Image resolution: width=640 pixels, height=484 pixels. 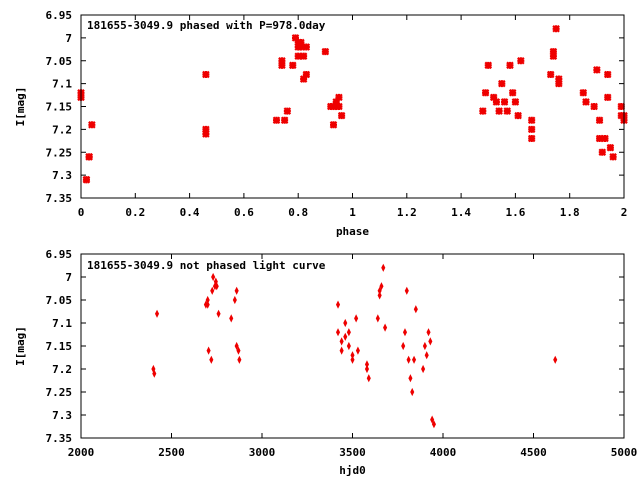 I want to click on phased-y-tick-label: 7.1, so click(x=62, y=84).